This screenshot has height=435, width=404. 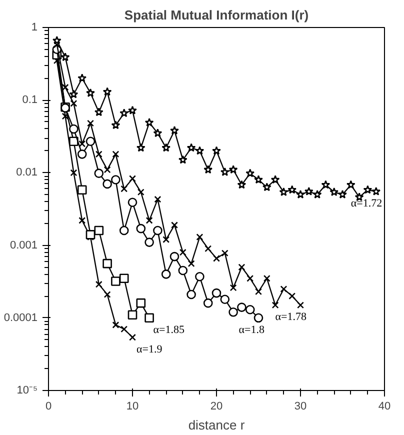 What do you see at coordinates (291, 317) in the screenshot?
I see `series-label: α=1.78` at bounding box center [291, 317].